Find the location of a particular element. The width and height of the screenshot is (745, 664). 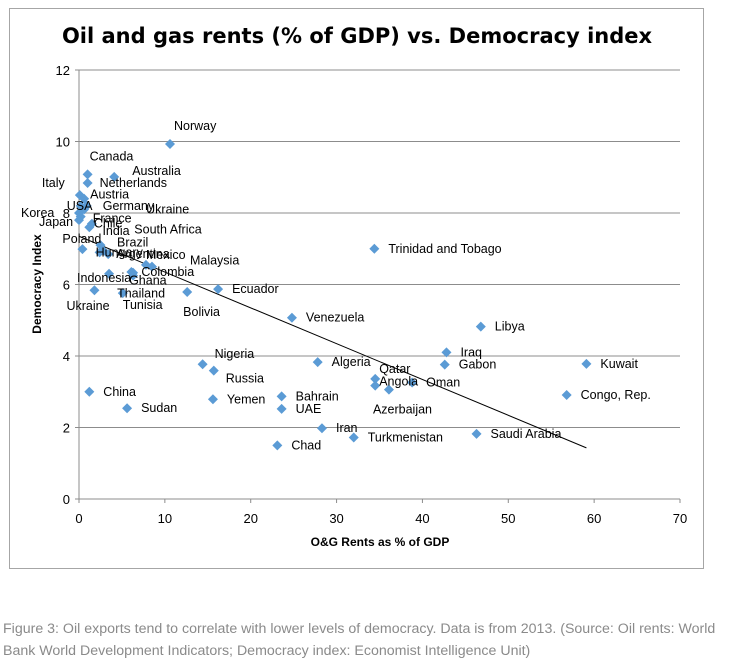

data-label: Qatar is located at coordinates (394, 369).